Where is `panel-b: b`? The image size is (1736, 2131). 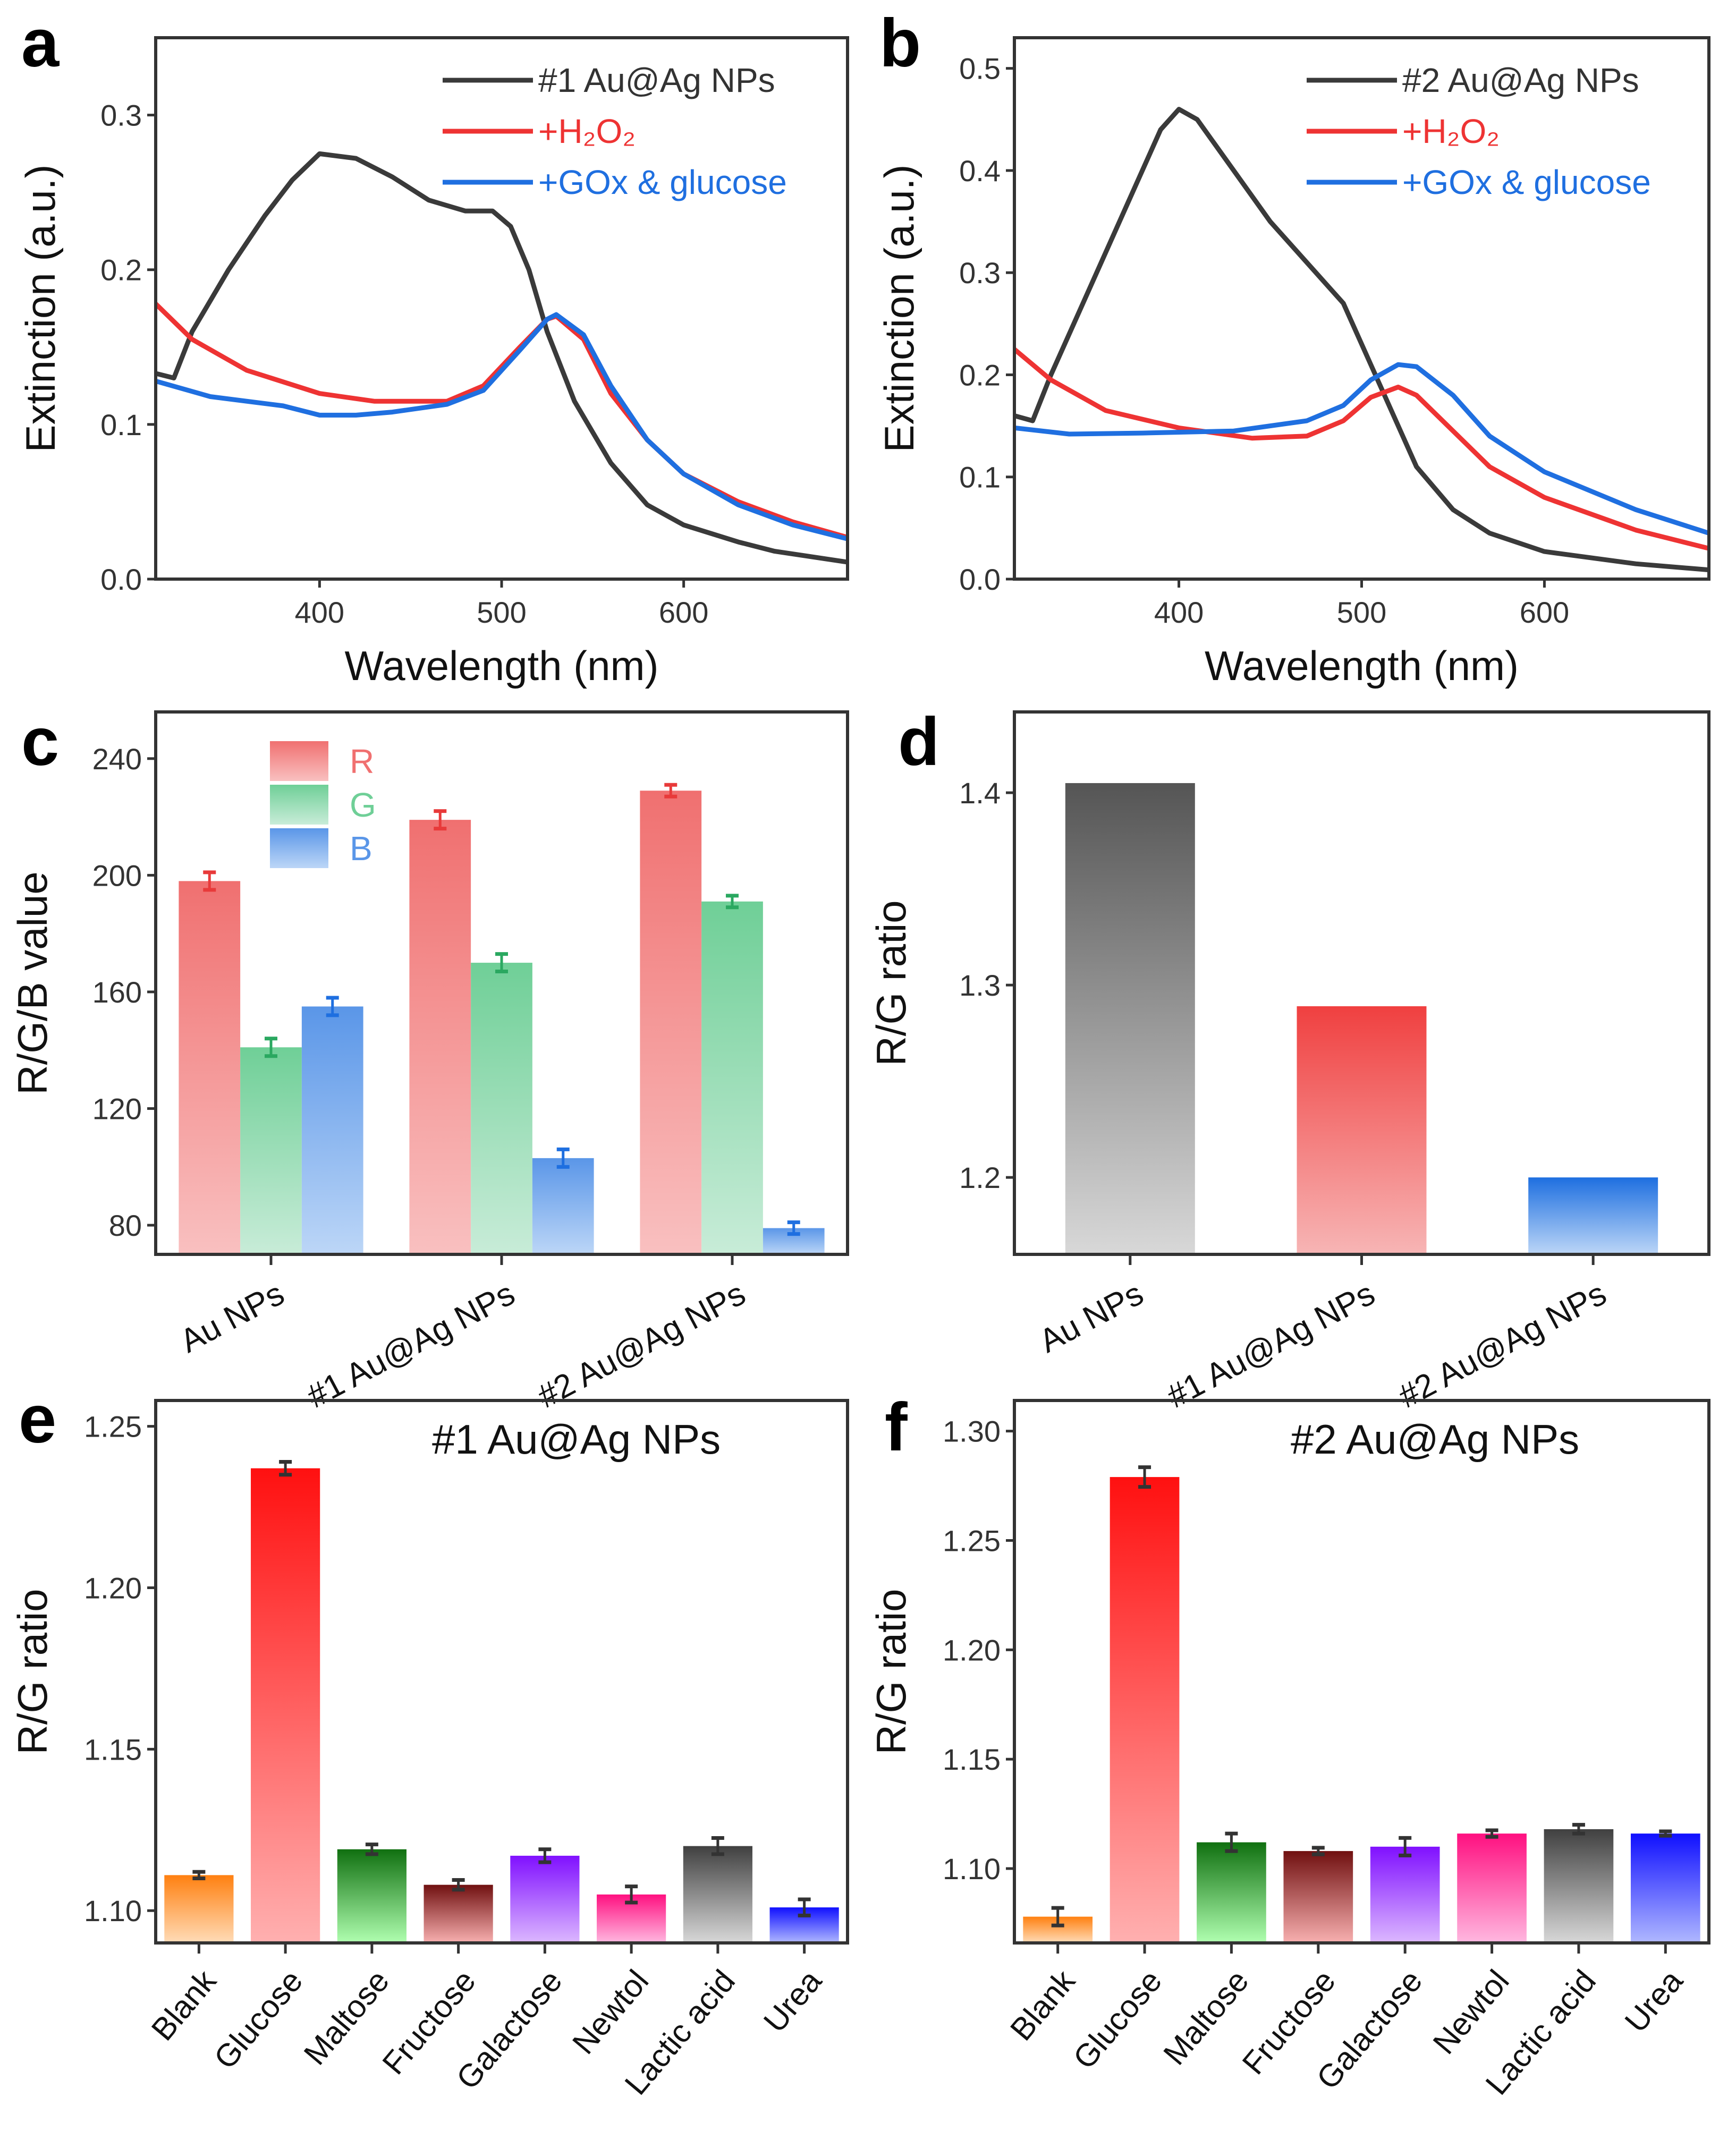 panel-b: b is located at coordinates (900, 43).